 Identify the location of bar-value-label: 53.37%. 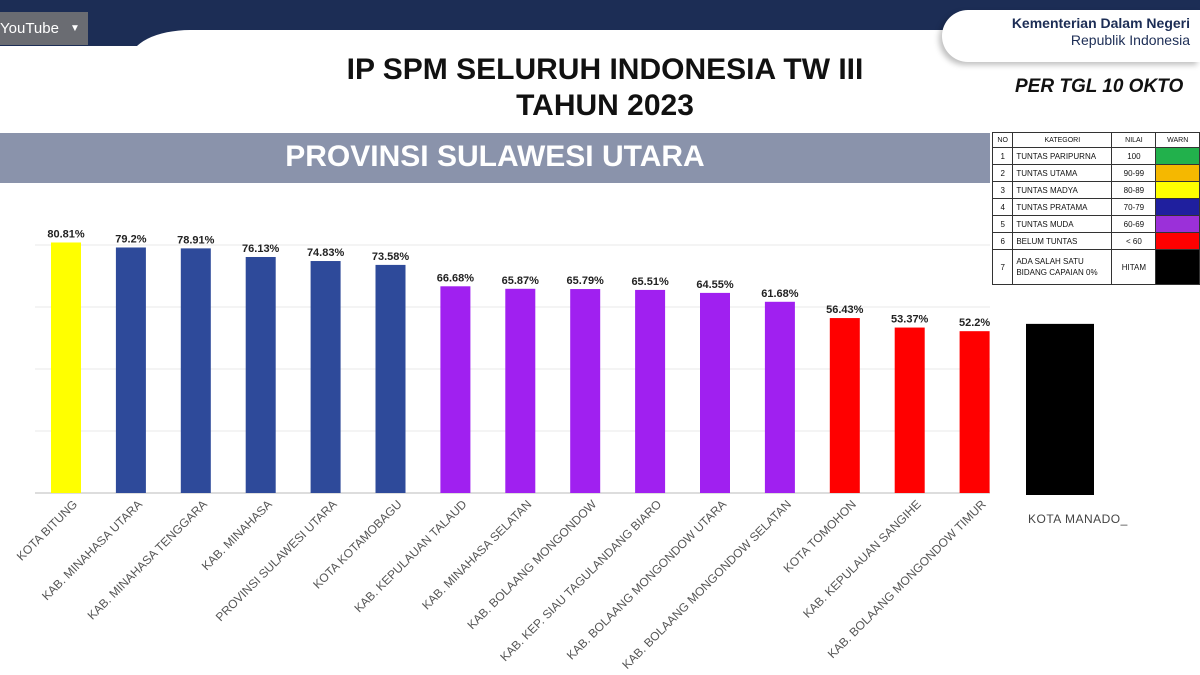
(910, 320).